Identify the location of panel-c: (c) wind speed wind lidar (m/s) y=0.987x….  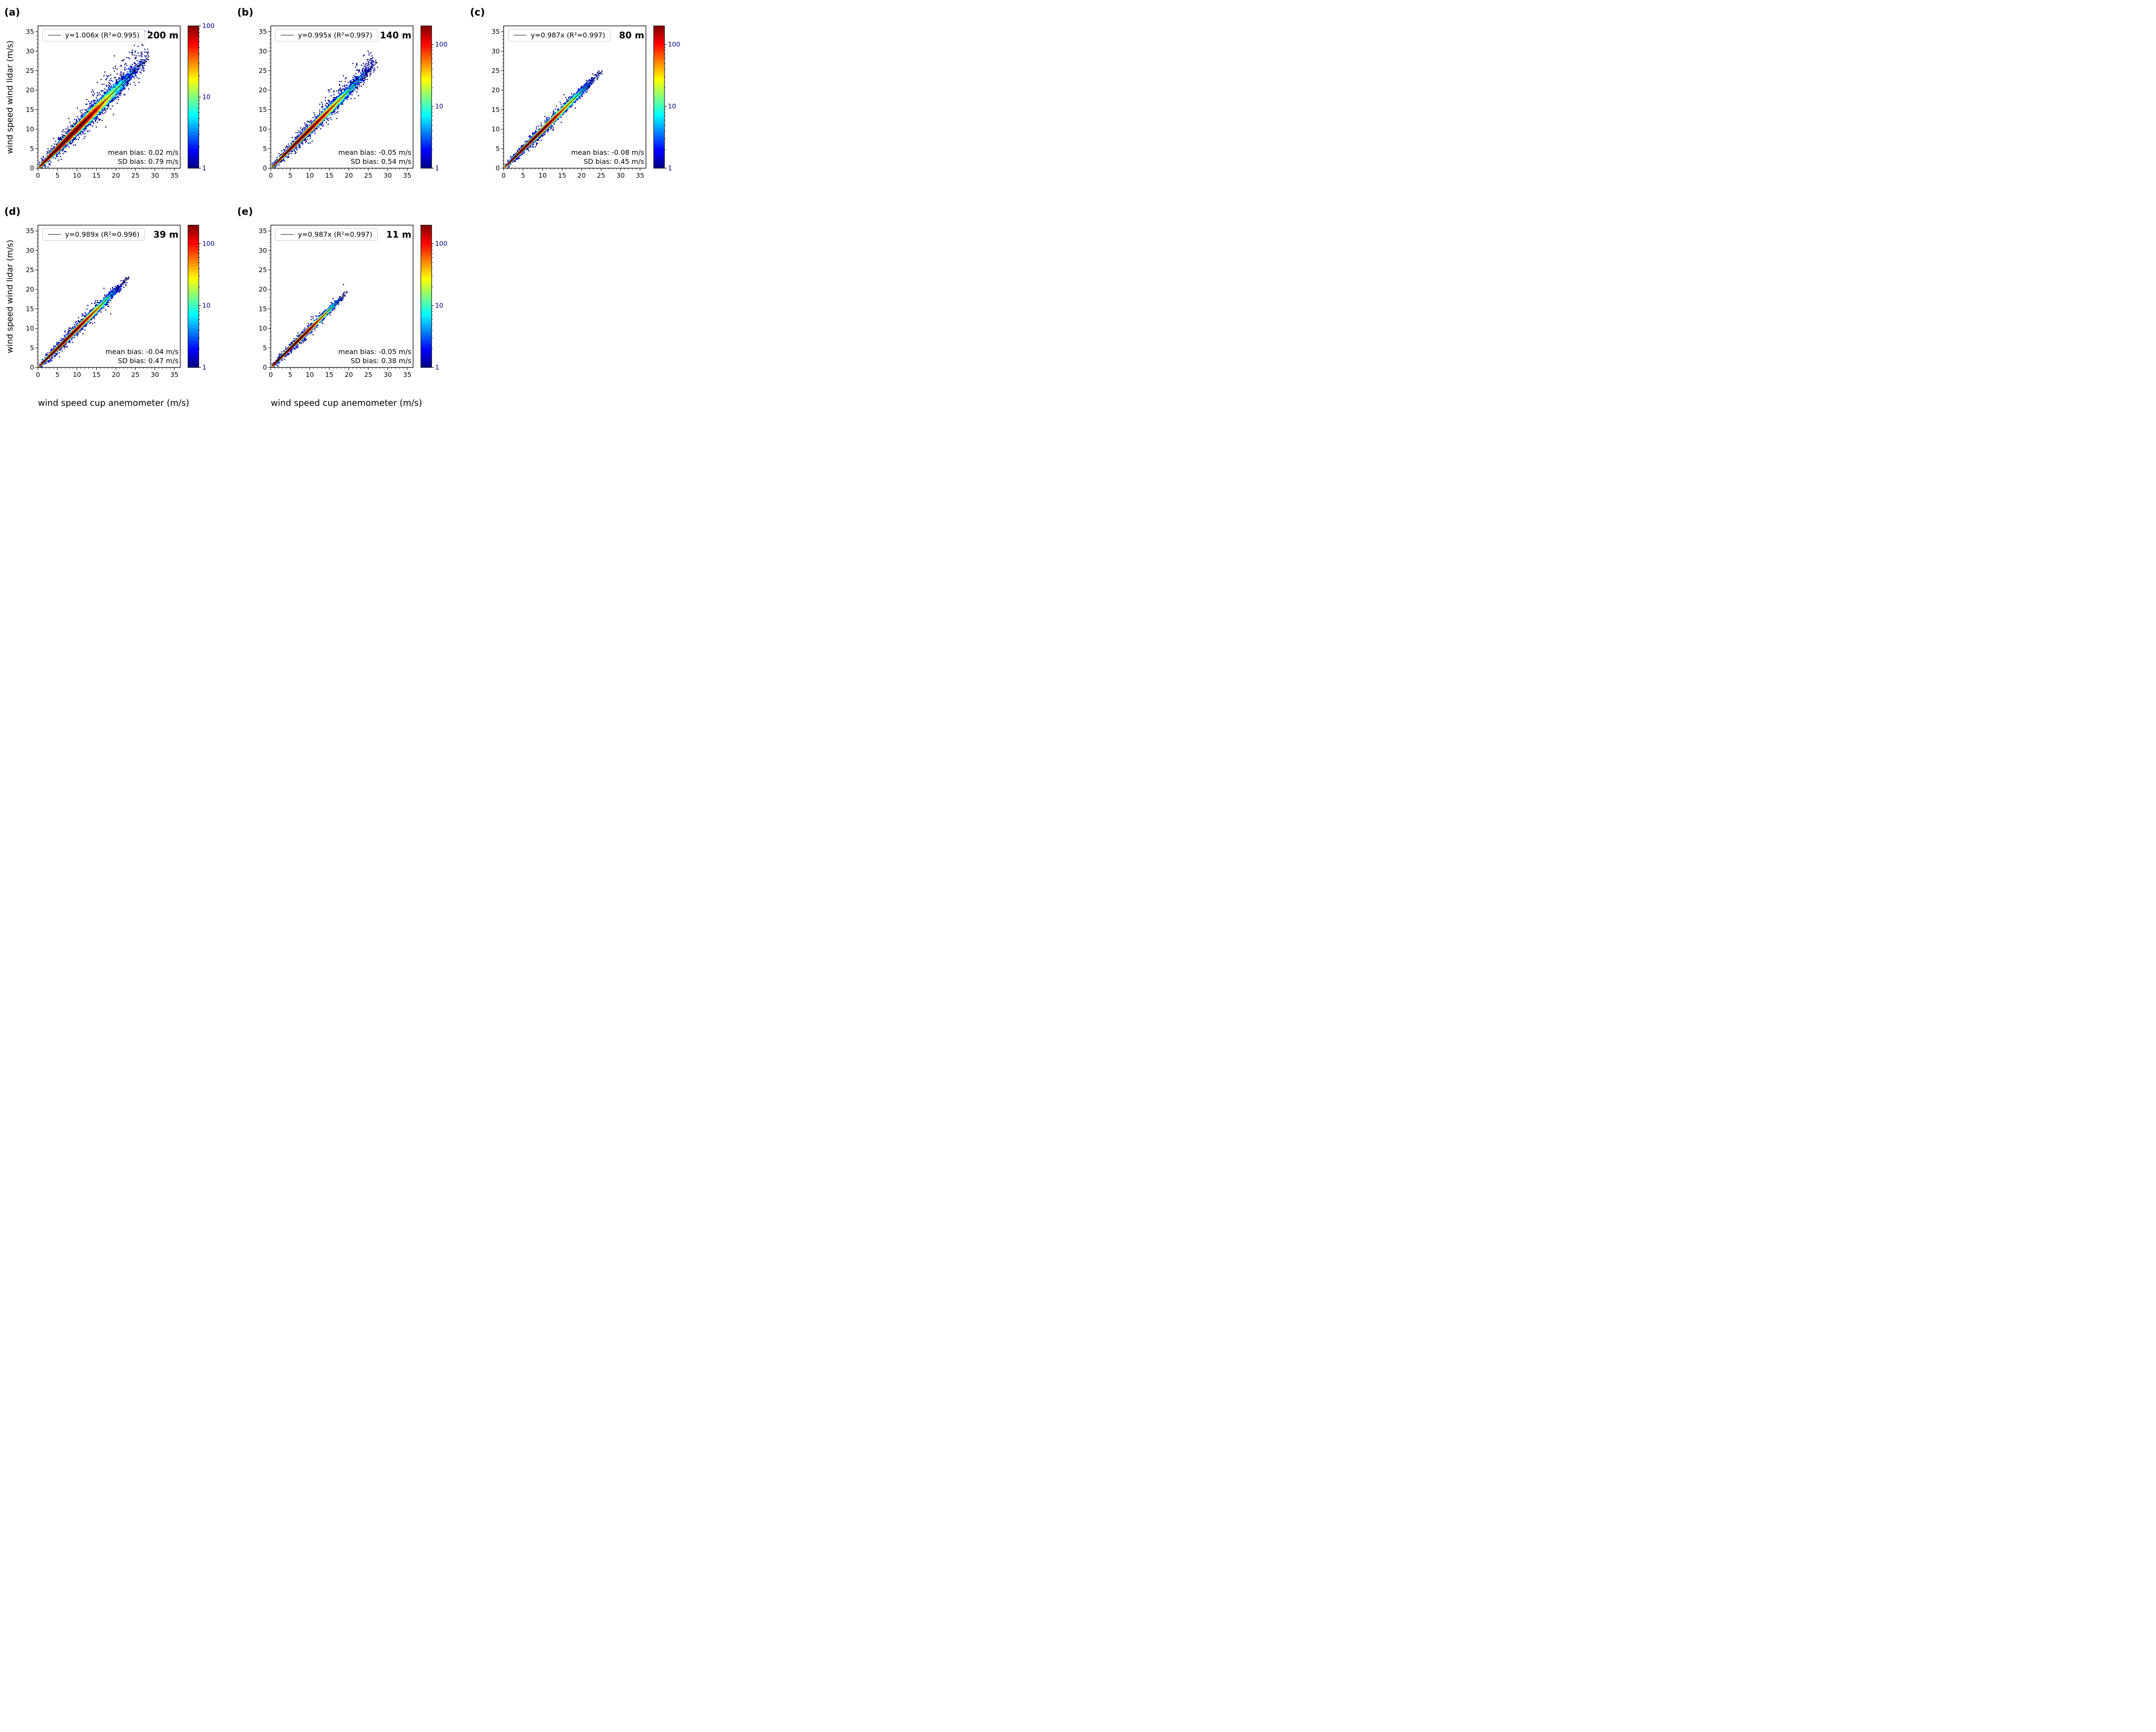
(586, 102).